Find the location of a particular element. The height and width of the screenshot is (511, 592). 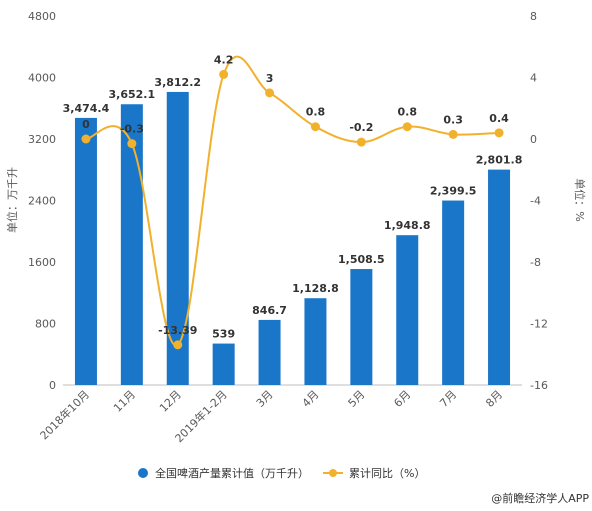

category-label: 7月 is located at coordinates (448, 399).